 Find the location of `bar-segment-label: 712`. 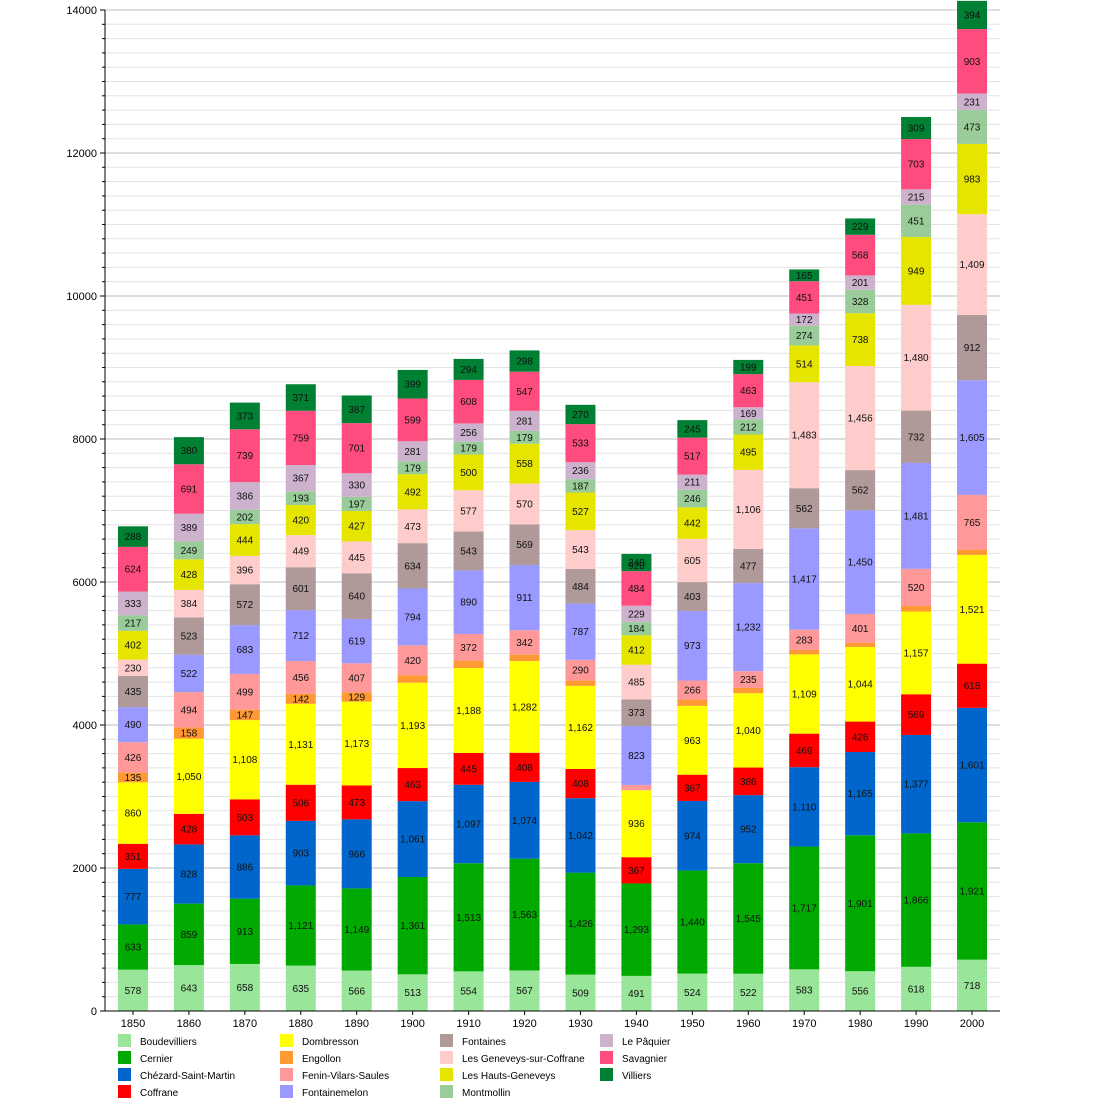

bar-segment-label: 712 is located at coordinates (300, 636).